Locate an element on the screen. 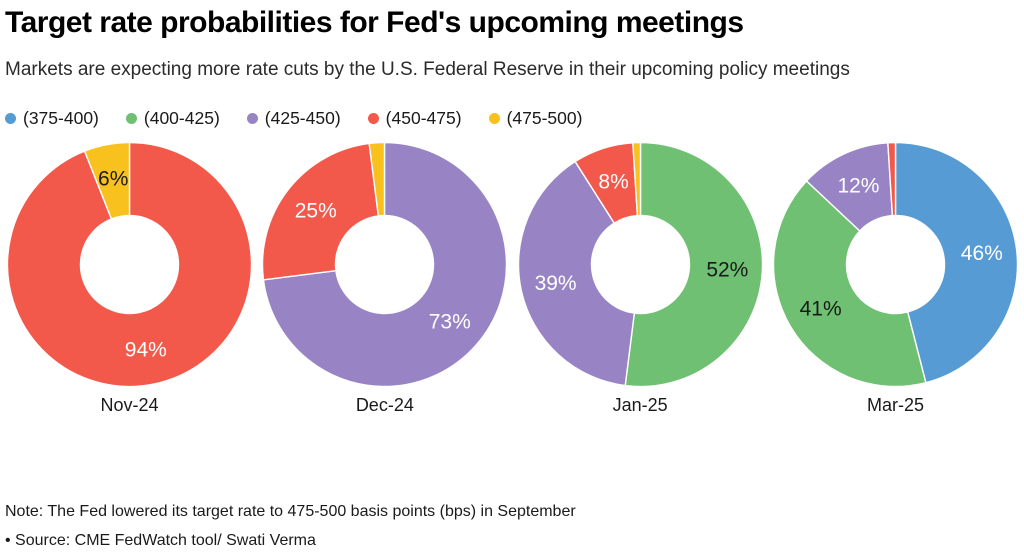 This screenshot has height=558, width=1024. legend-item-label: (375-400) is located at coordinates (61, 118).